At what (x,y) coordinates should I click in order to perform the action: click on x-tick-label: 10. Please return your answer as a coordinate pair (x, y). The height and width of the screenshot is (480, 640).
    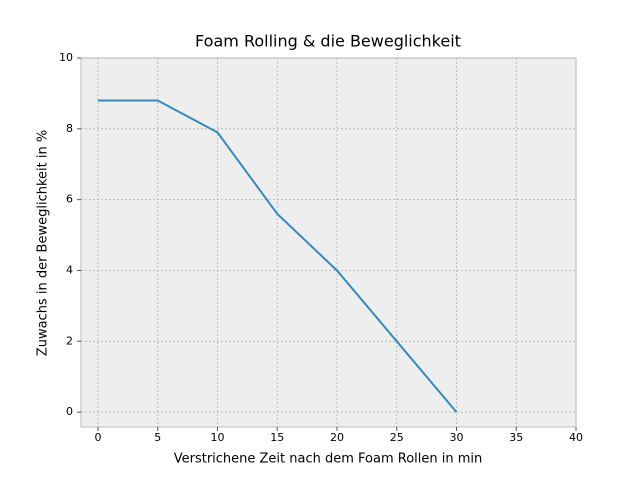
    Looking at the image, I should click on (217, 437).